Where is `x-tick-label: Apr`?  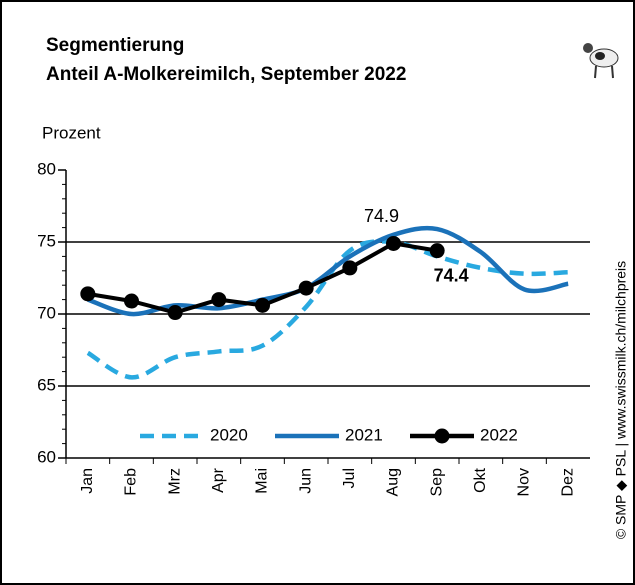
x-tick-label: Apr is located at coordinates (218, 480).